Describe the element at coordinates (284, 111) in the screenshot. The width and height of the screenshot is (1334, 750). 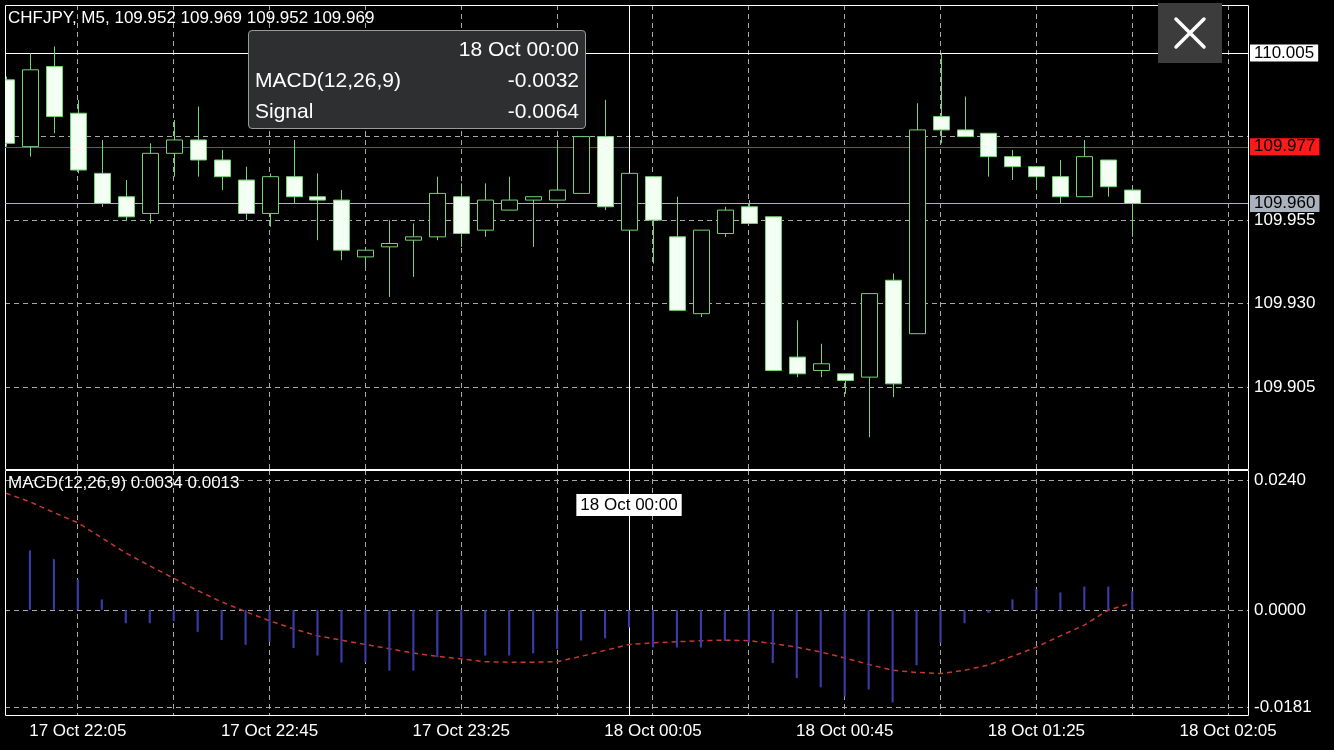
I see `annotation: Signal` at that location.